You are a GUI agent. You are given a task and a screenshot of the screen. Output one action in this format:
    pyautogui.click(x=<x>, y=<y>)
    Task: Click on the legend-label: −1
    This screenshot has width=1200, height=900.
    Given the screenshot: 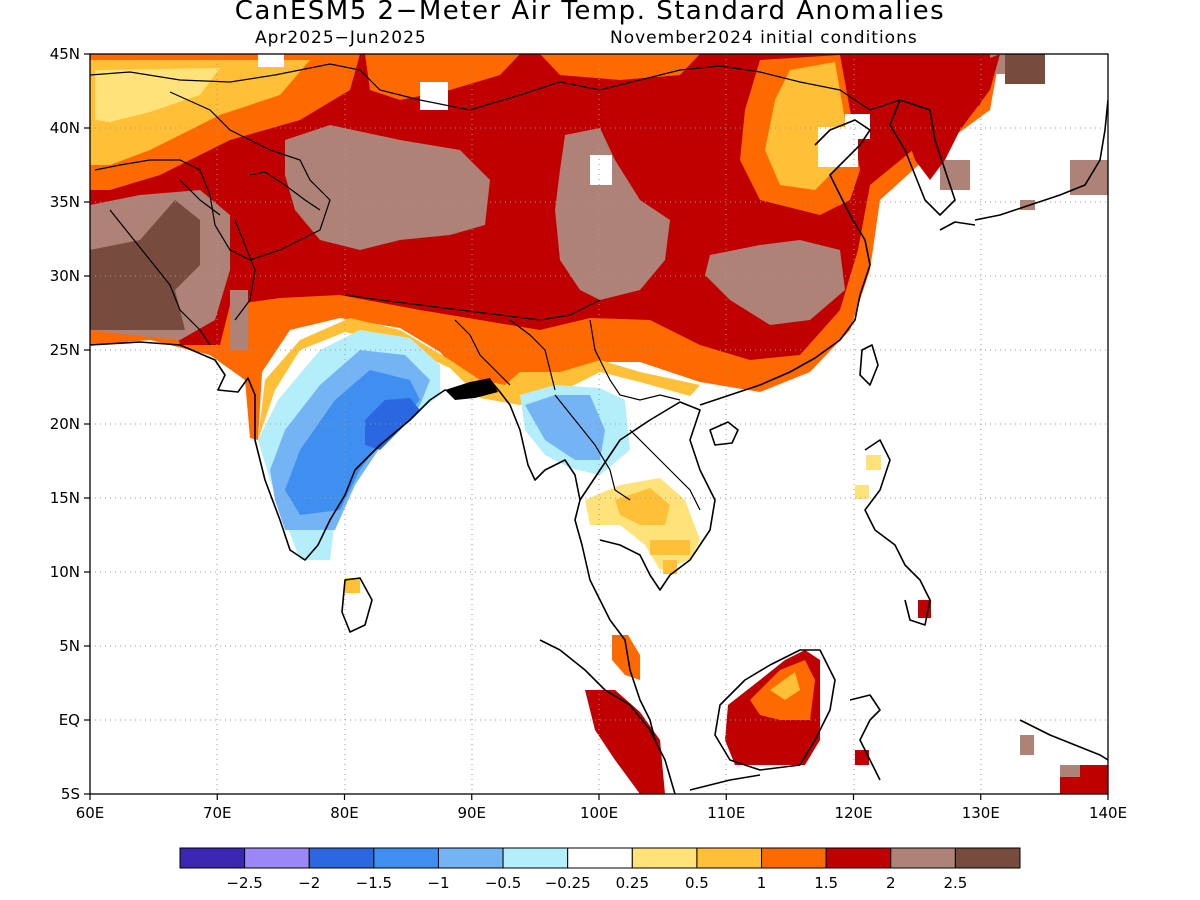 What is the action you would take?
    pyautogui.click(x=438, y=883)
    